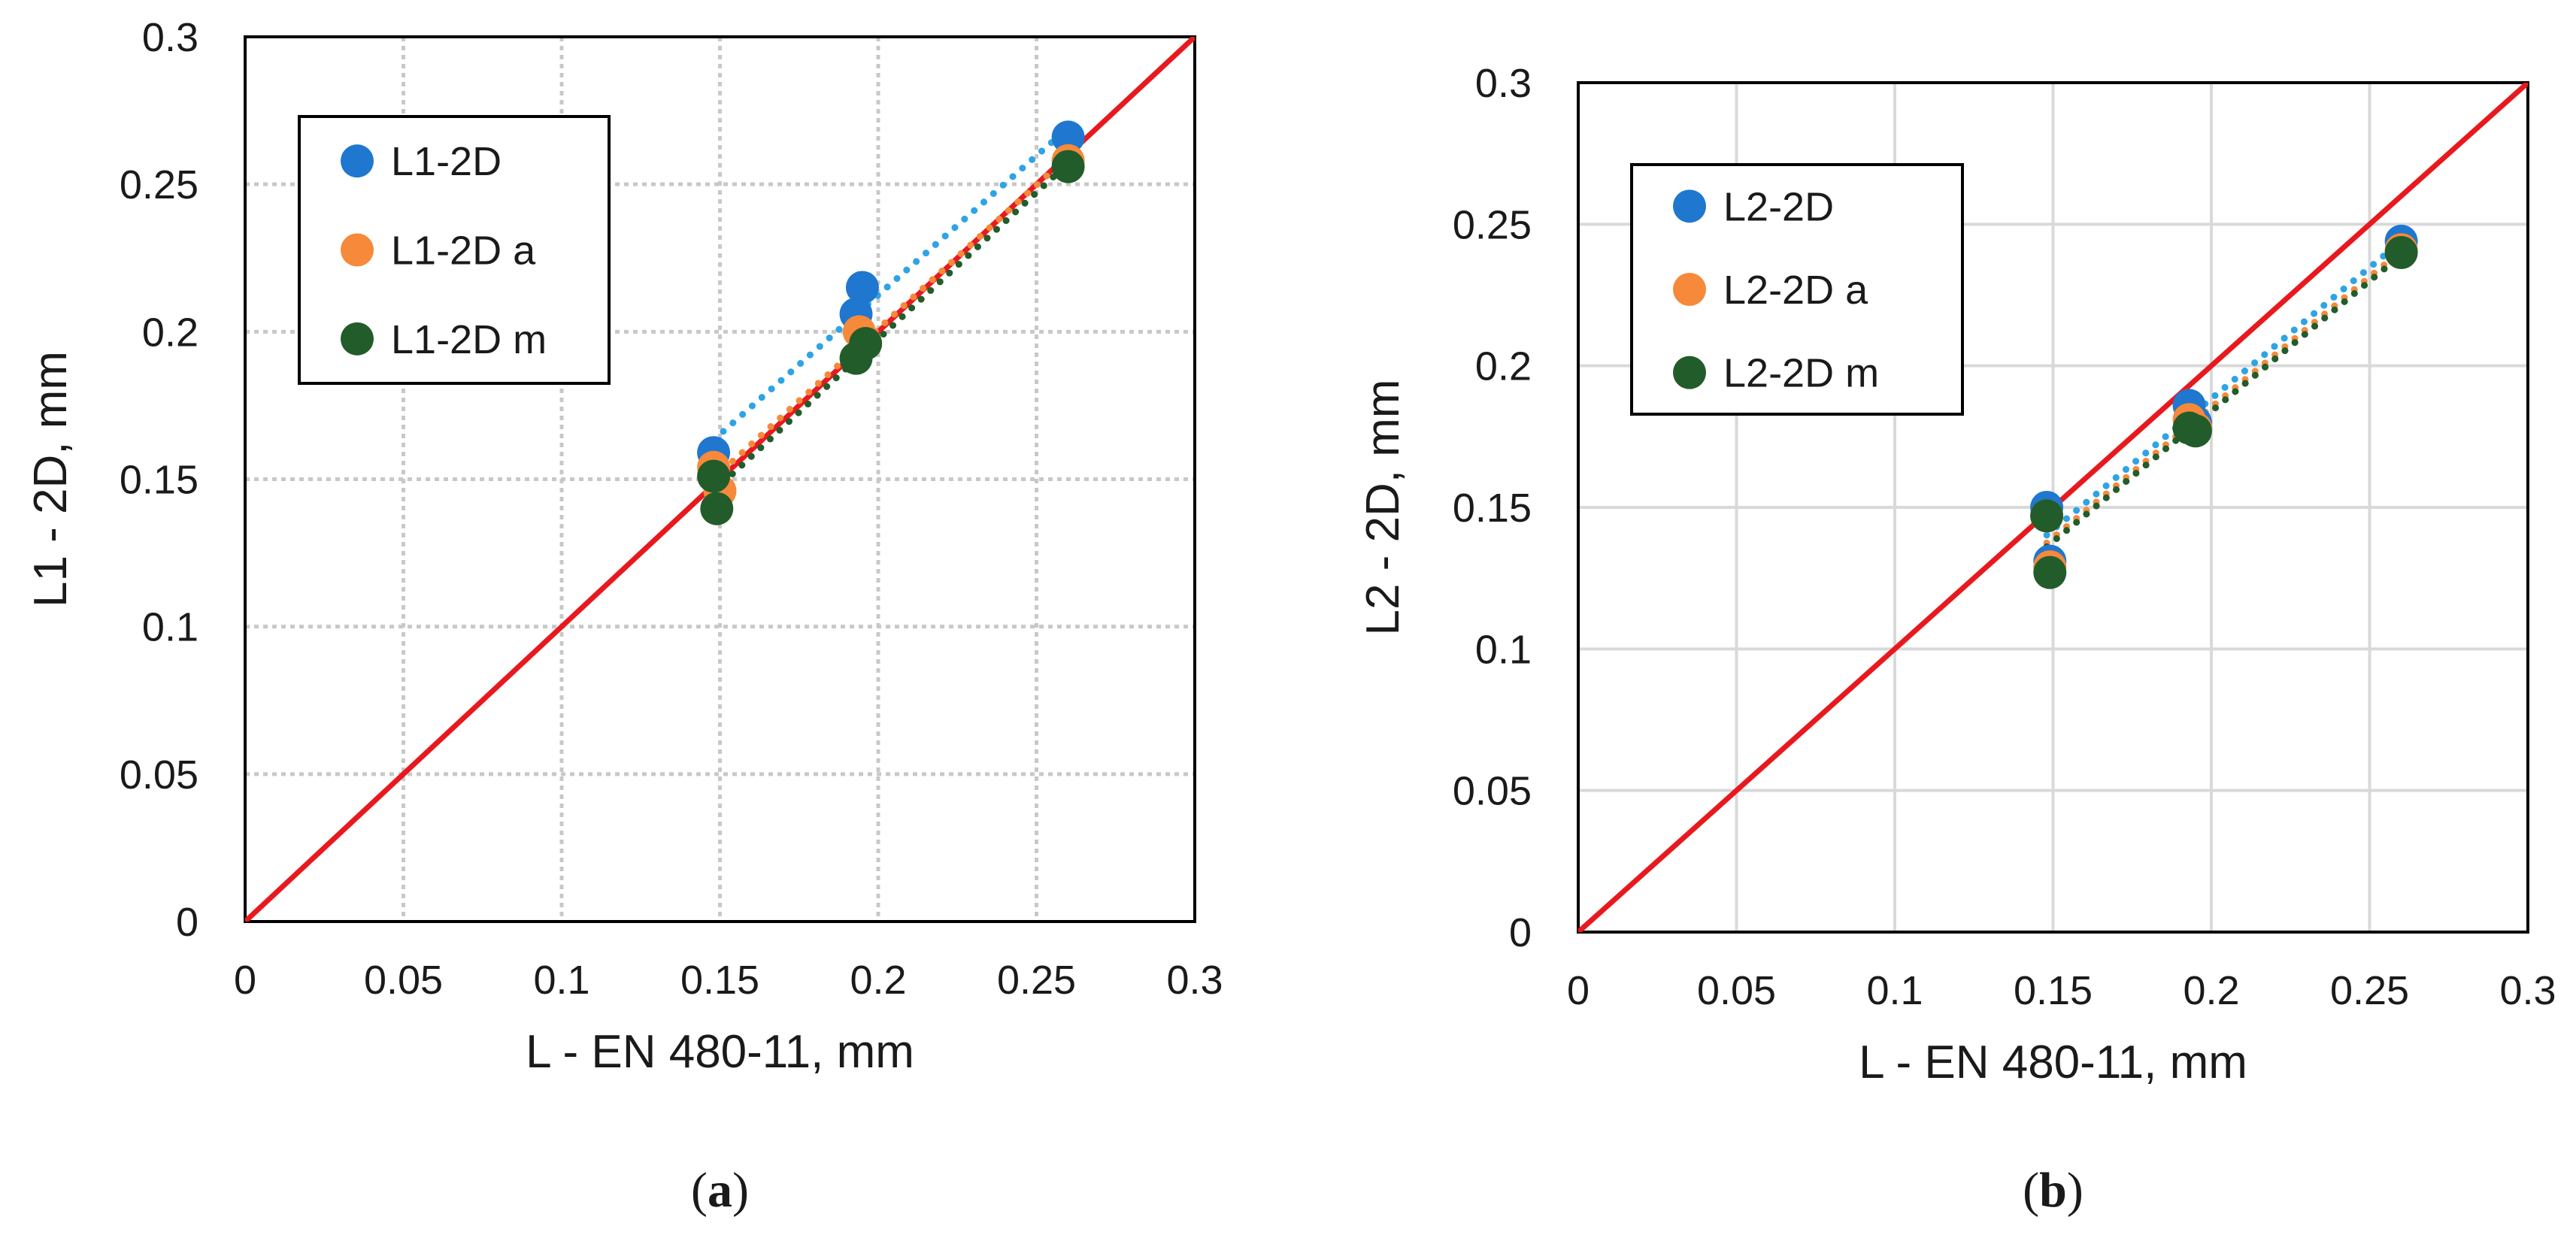 This screenshot has width=2576, height=1247. I want to click on legend-label: L2-2D a, so click(1795, 290).